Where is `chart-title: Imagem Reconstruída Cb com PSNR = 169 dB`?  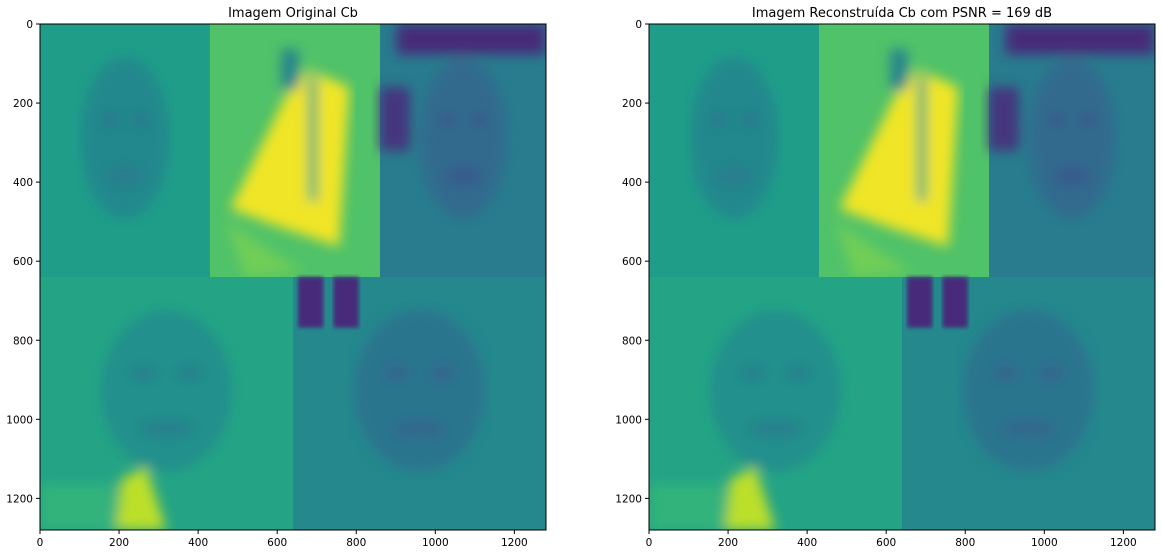 chart-title: Imagem Reconstruída Cb com PSNR = 169 dB is located at coordinates (902, 13).